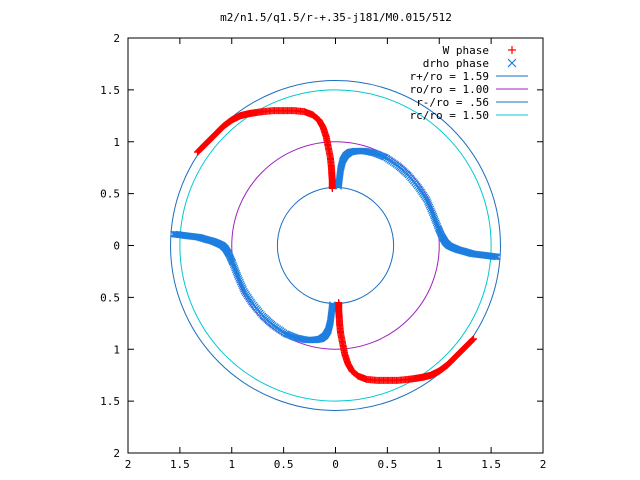 Image resolution: width=640 pixels, height=480 pixels. I want to click on legend-x-marker, so click(512, 63).